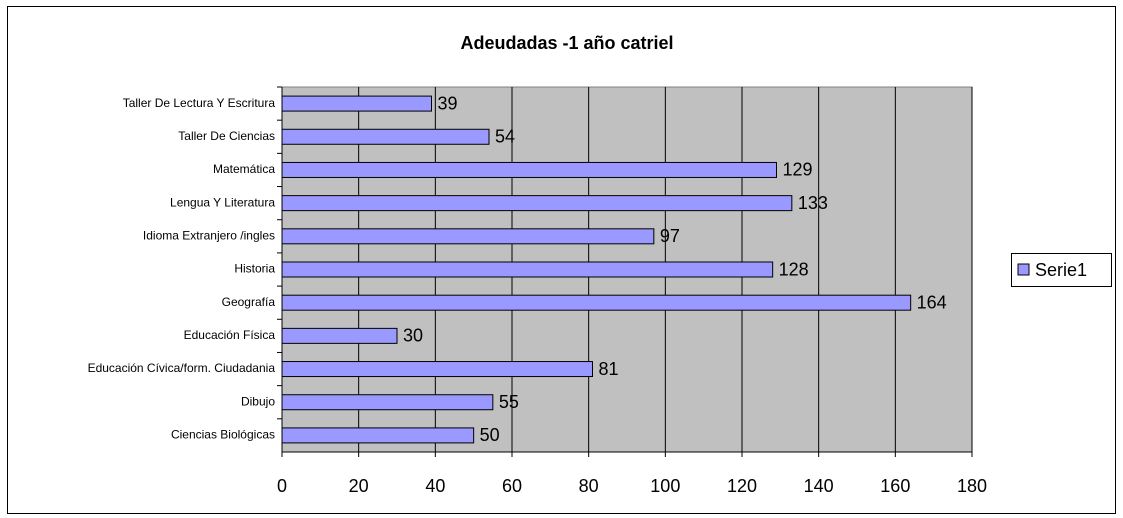  Describe the element at coordinates (670, 236) in the screenshot. I see `value-label: 97` at that location.